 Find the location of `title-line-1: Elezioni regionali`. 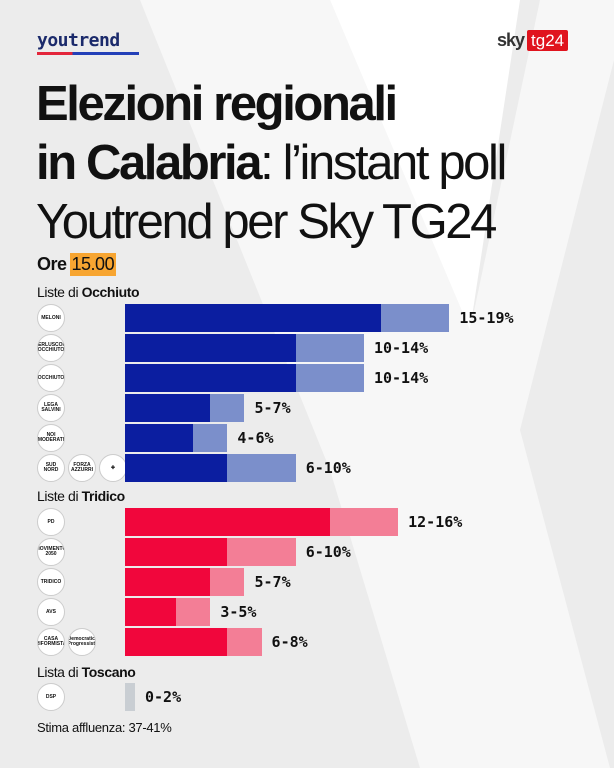

title-line-1: Elezioni regionali is located at coordinates (217, 104).